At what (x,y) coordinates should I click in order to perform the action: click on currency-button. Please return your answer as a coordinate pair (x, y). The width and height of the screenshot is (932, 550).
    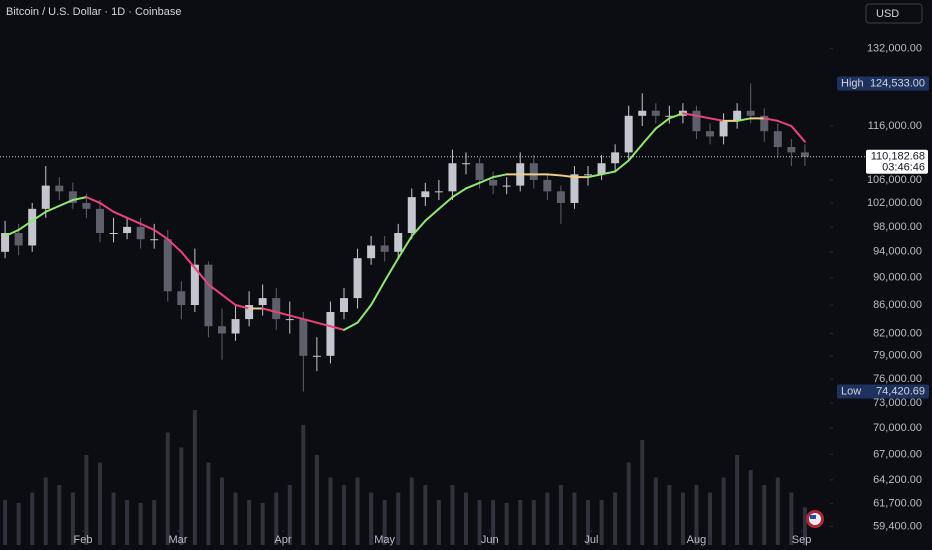
    Looking at the image, I should click on (894, 13).